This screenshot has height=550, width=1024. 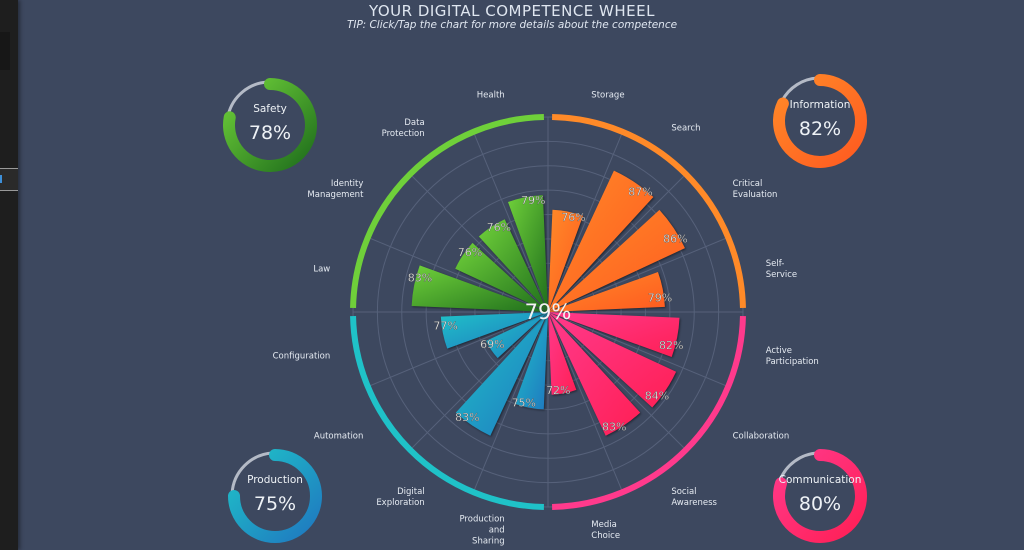 I want to click on competence-label: Configuration, so click(x=302, y=356).